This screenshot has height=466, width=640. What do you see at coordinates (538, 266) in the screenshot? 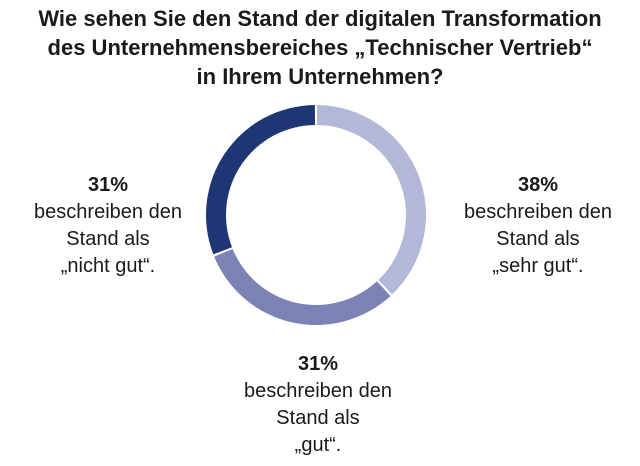
I see `label-sehr-gut-line3: „sehr gut“.` at bounding box center [538, 266].